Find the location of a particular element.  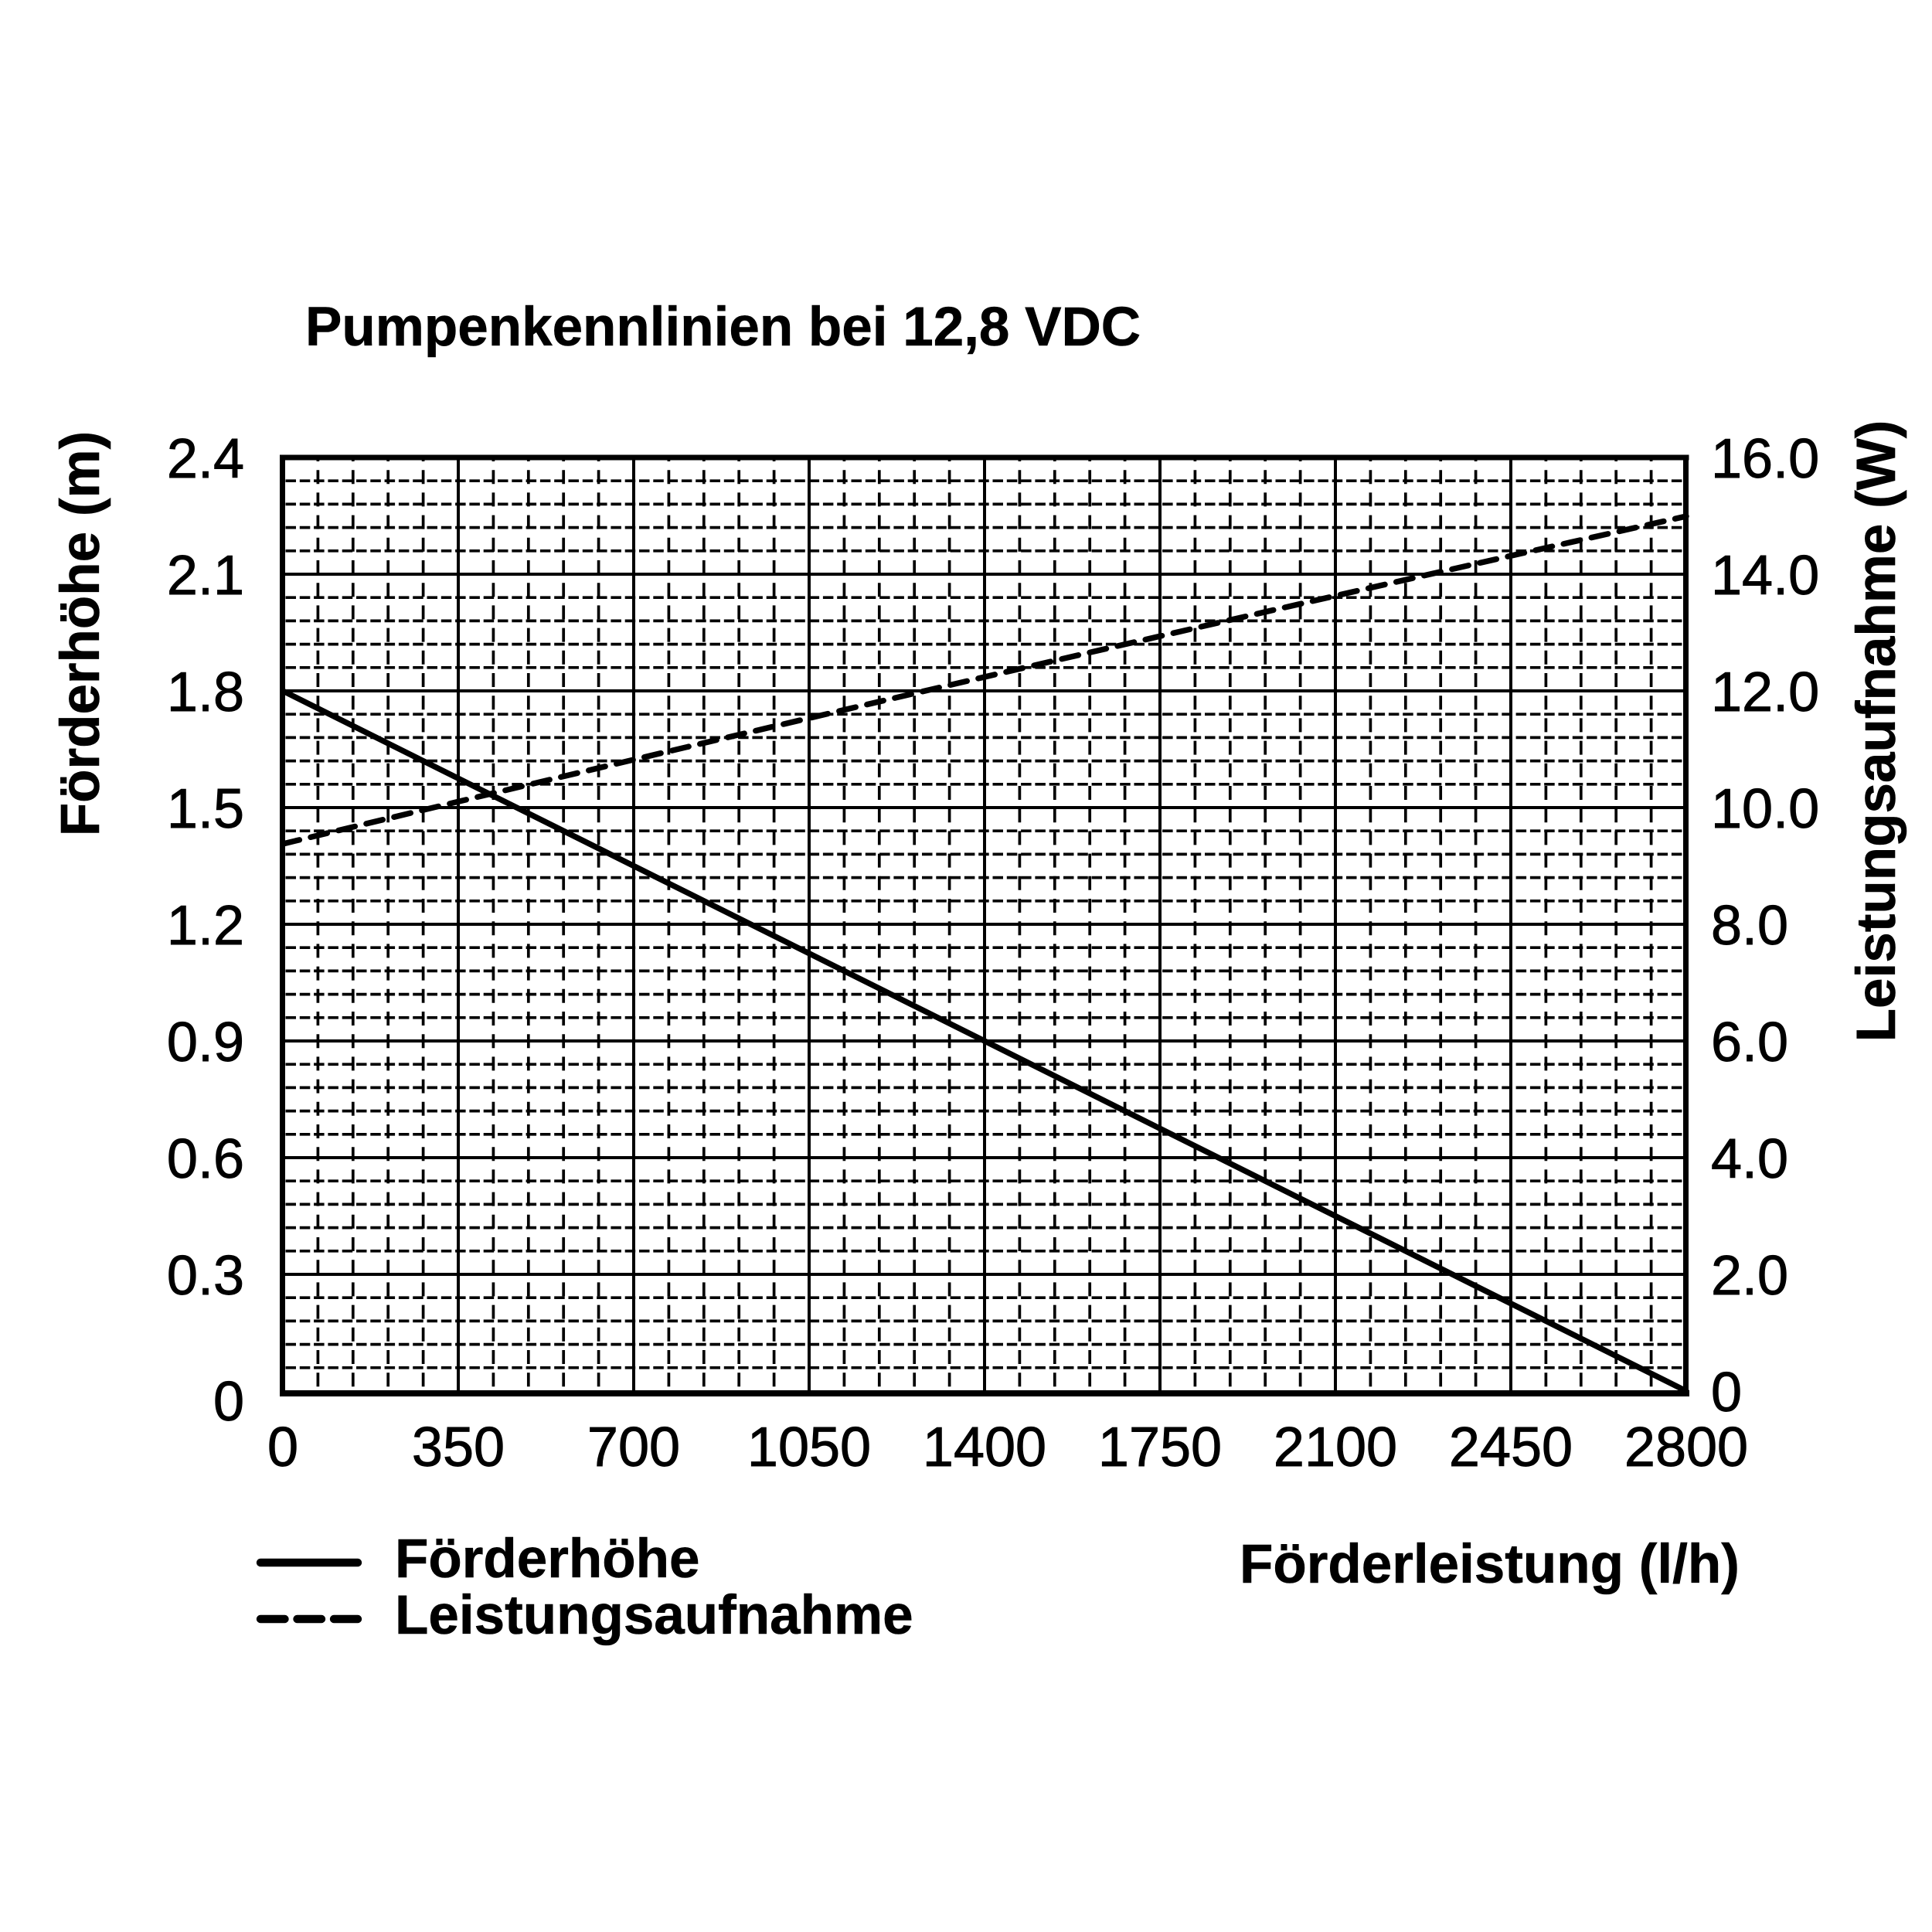

svg-text: 8.0 is located at coordinates (1750, 926).